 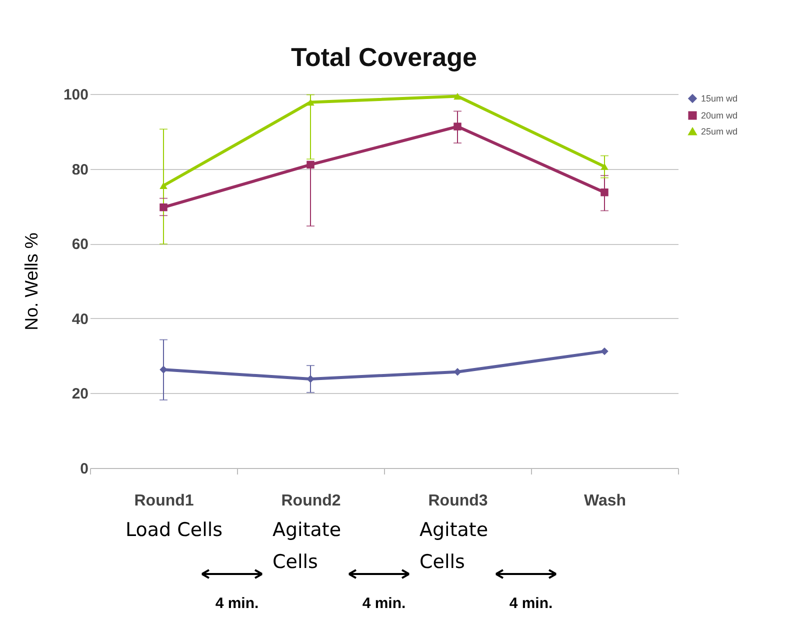 I want to click on y-tick-label: 0, so click(x=84, y=469).